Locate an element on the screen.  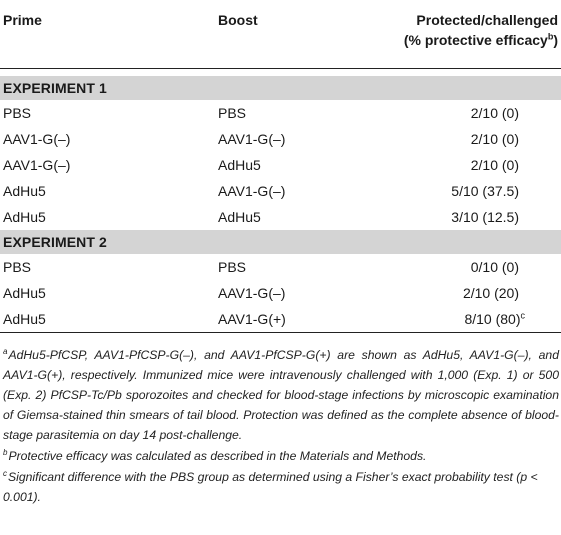
header-protected-close: ) is located at coordinates (555, 40).